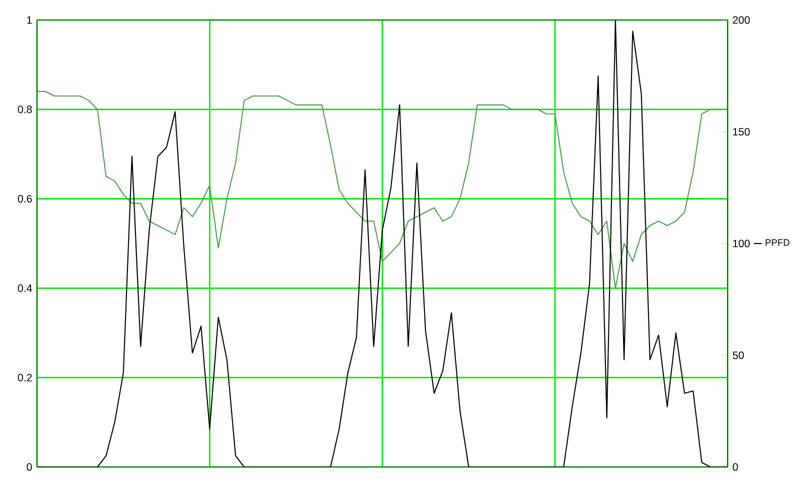 The height and width of the screenshot is (479, 802). I want to click on y-tick-label: 0.6, so click(25, 199).